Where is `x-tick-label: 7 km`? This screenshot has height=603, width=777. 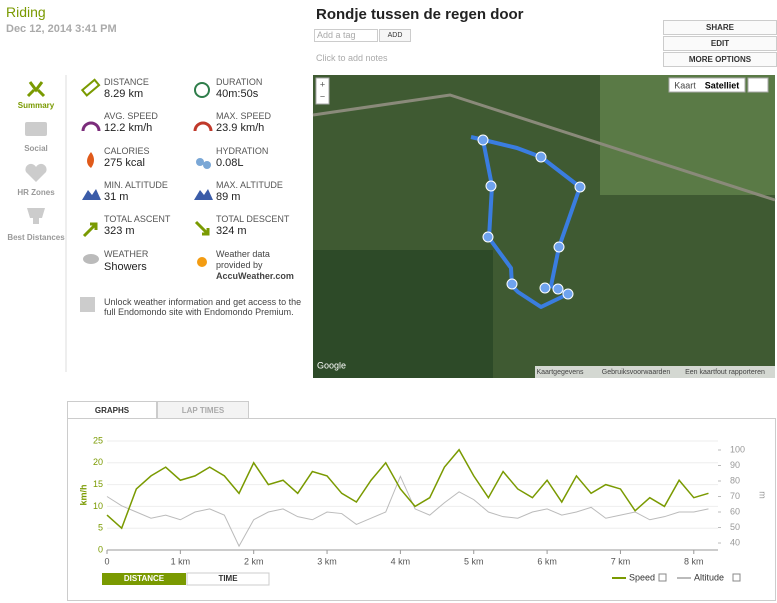
x-tick-label: 7 km is located at coordinates (621, 561).